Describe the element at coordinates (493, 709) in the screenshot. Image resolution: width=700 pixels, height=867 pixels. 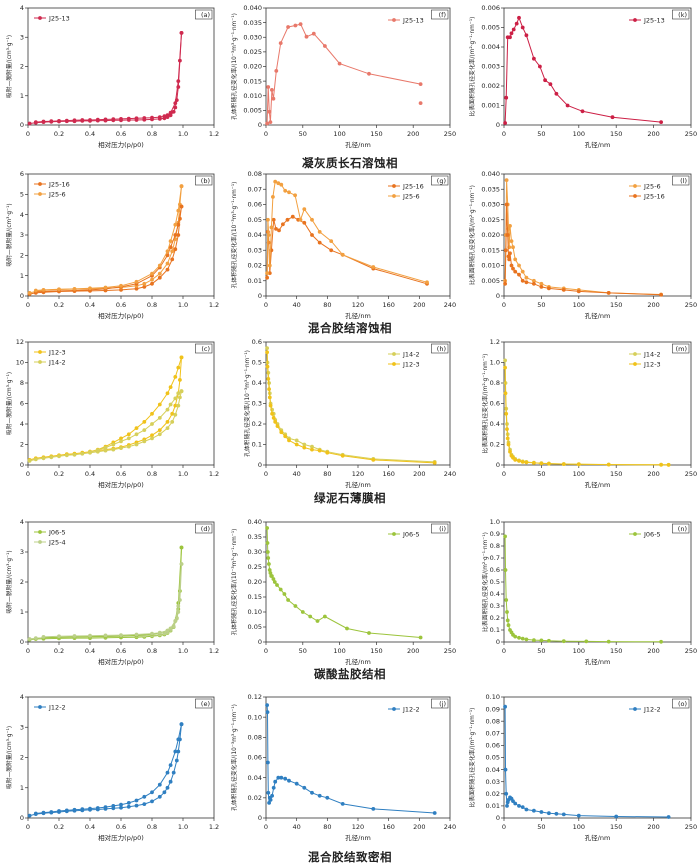
I see `y-tick-label: 0.09` at that location.